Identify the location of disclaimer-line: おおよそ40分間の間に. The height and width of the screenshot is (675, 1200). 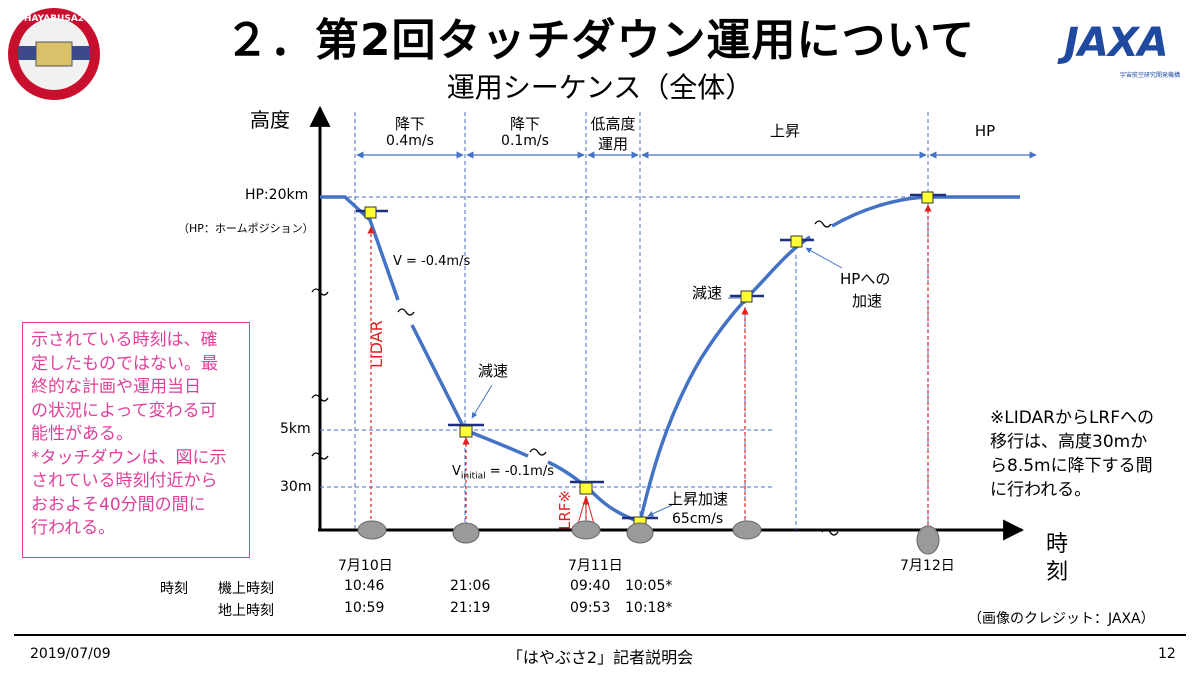
(118, 504).